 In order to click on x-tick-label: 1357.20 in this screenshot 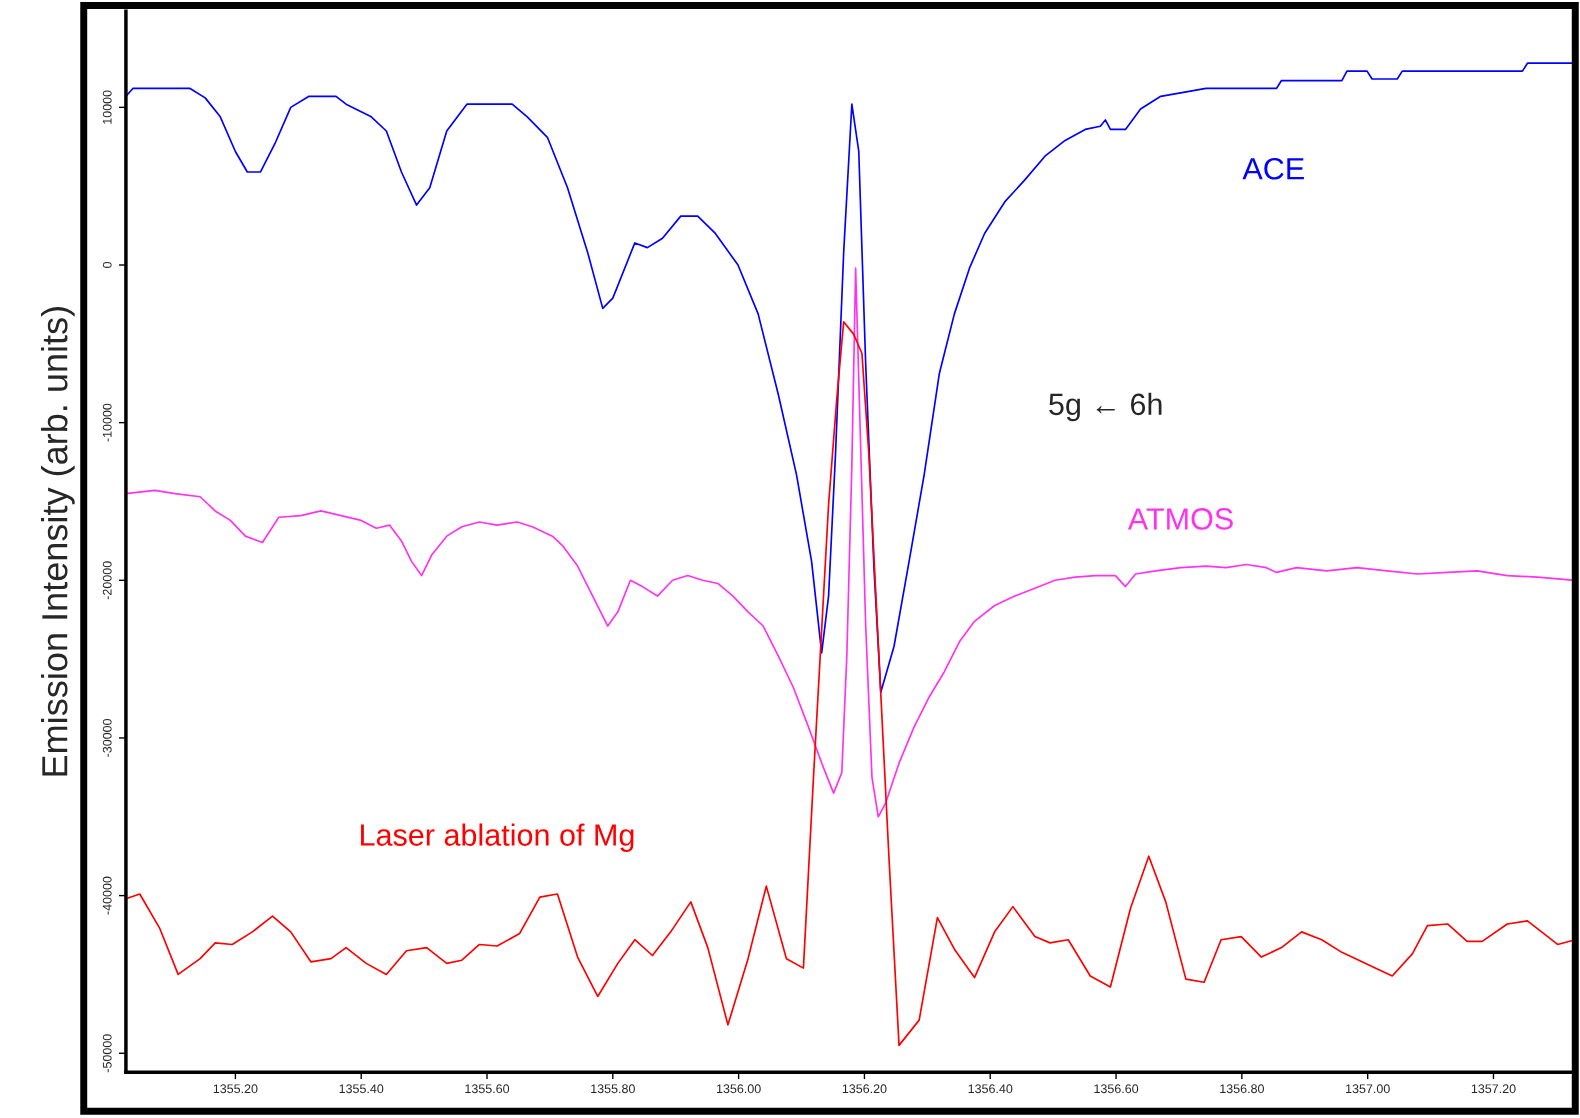, I will do `click(1493, 1089)`.